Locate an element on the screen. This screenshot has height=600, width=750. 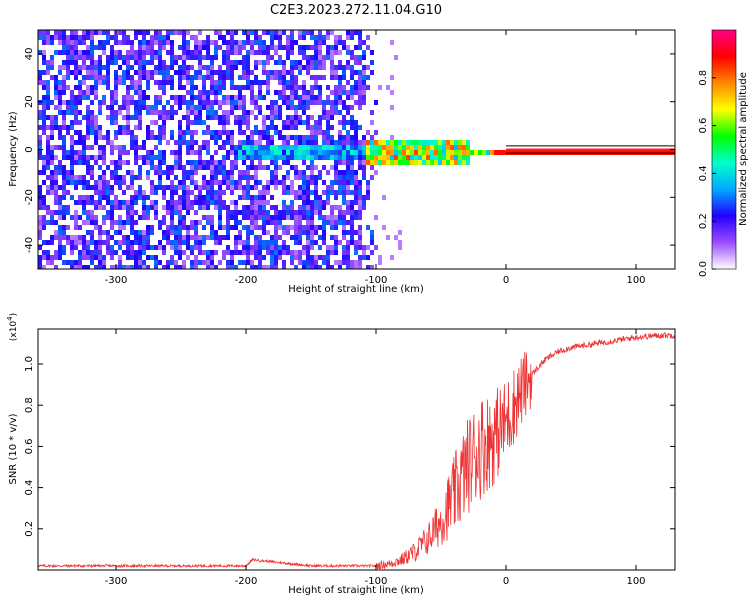
snr-y-scale-label: (x104) is located at coordinates (12, 327).